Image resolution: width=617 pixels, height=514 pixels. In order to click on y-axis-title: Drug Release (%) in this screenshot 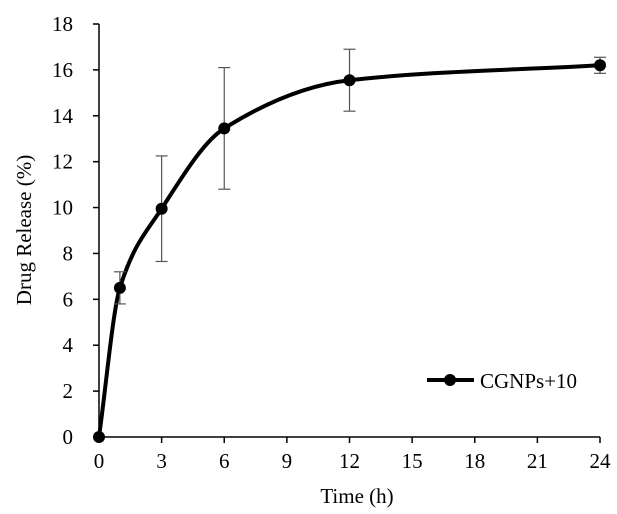, I will do `click(24, 230)`.